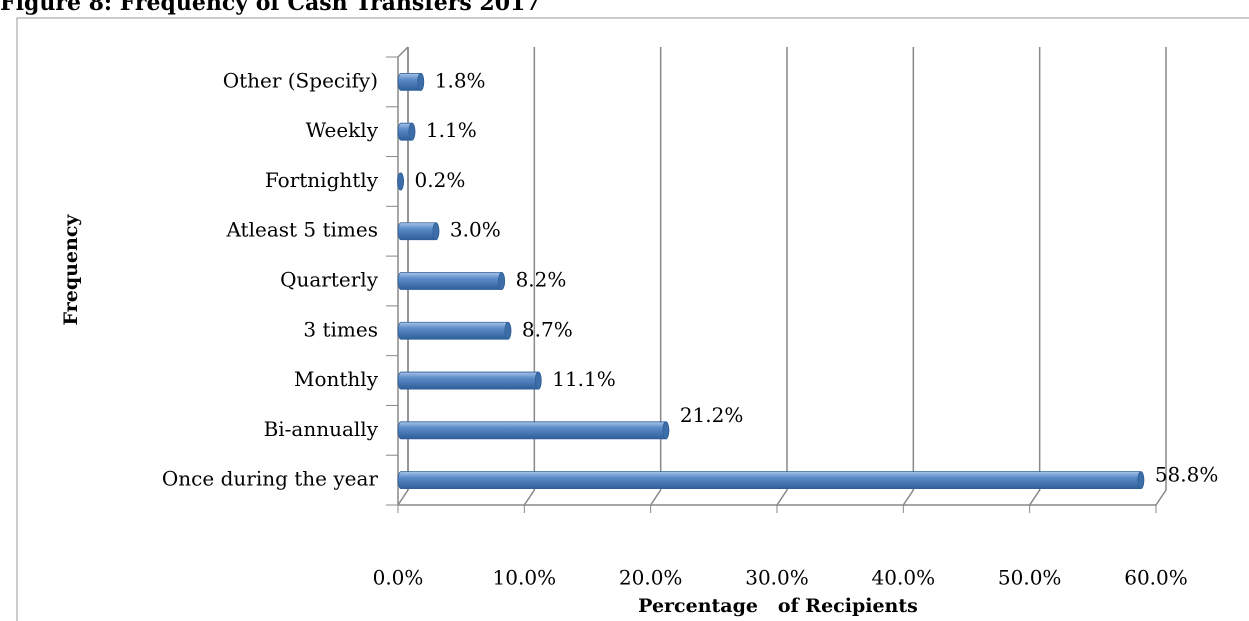  What do you see at coordinates (541, 280) in the screenshot?
I see `value-label: 8.2%` at bounding box center [541, 280].